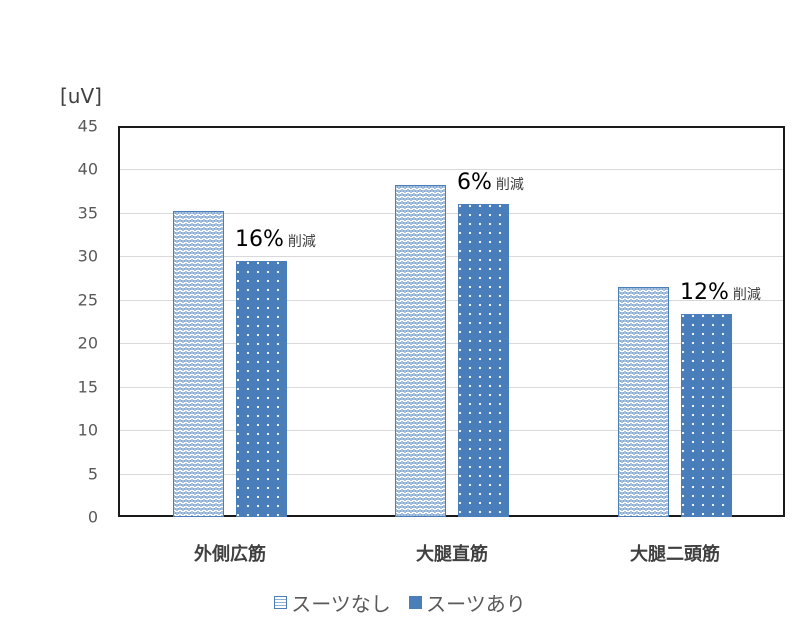 The image size is (800, 639). What do you see at coordinates (704, 292) in the screenshot?
I see `reduction-percent: 12%` at bounding box center [704, 292].